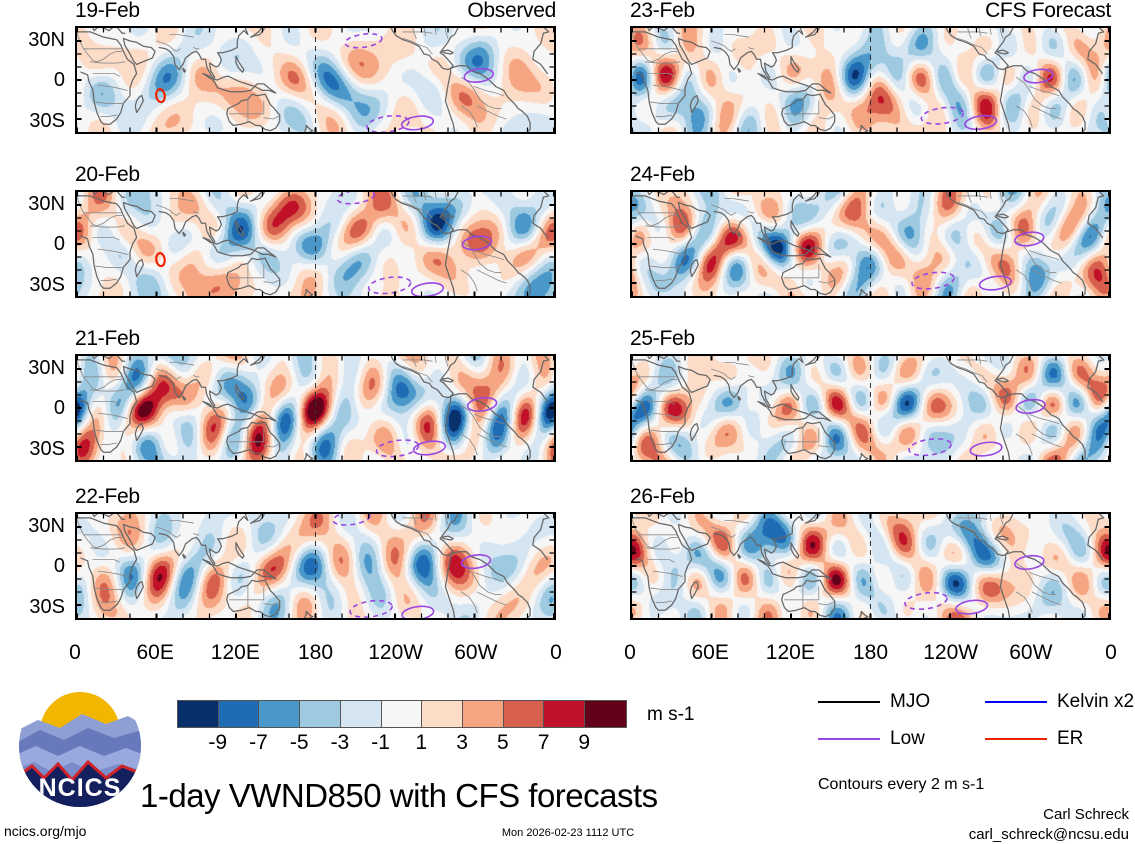 The image size is (1135, 844). I want to click on ncics-logo: NCICS, so click(80, 746).